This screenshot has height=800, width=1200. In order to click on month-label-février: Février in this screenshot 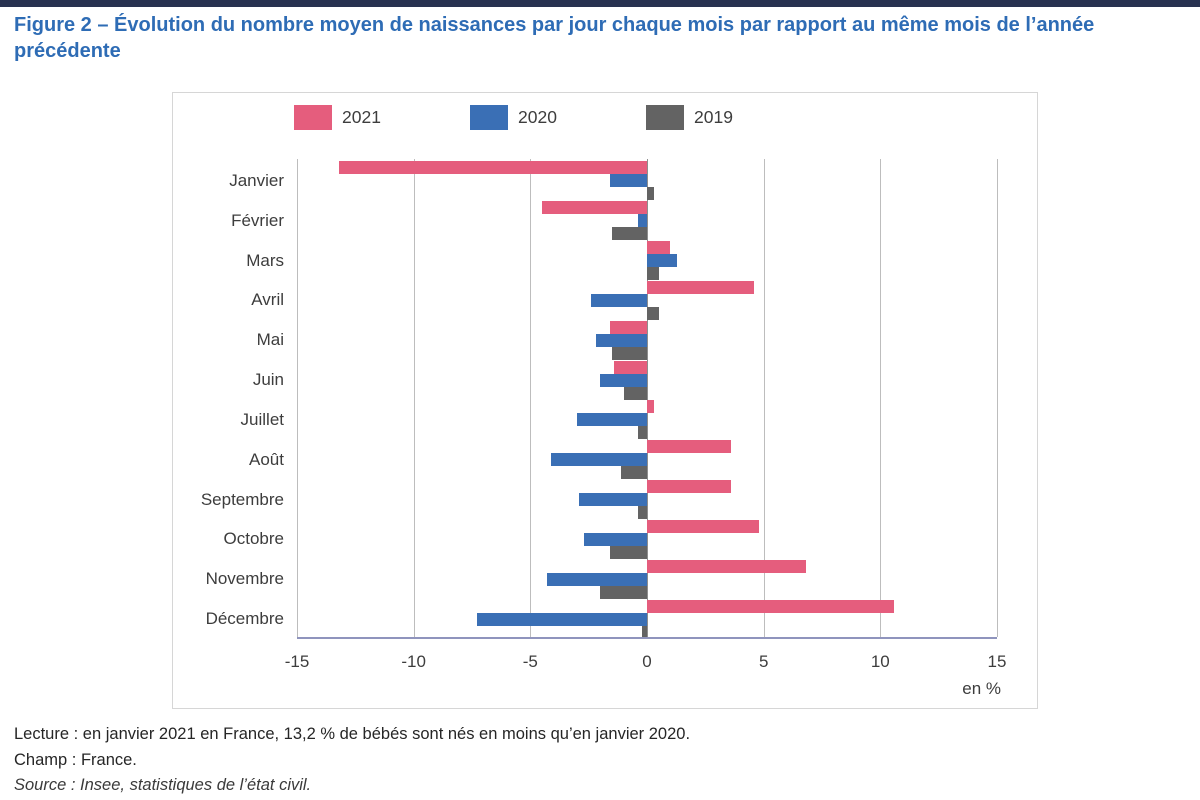, I will do `click(257, 220)`.